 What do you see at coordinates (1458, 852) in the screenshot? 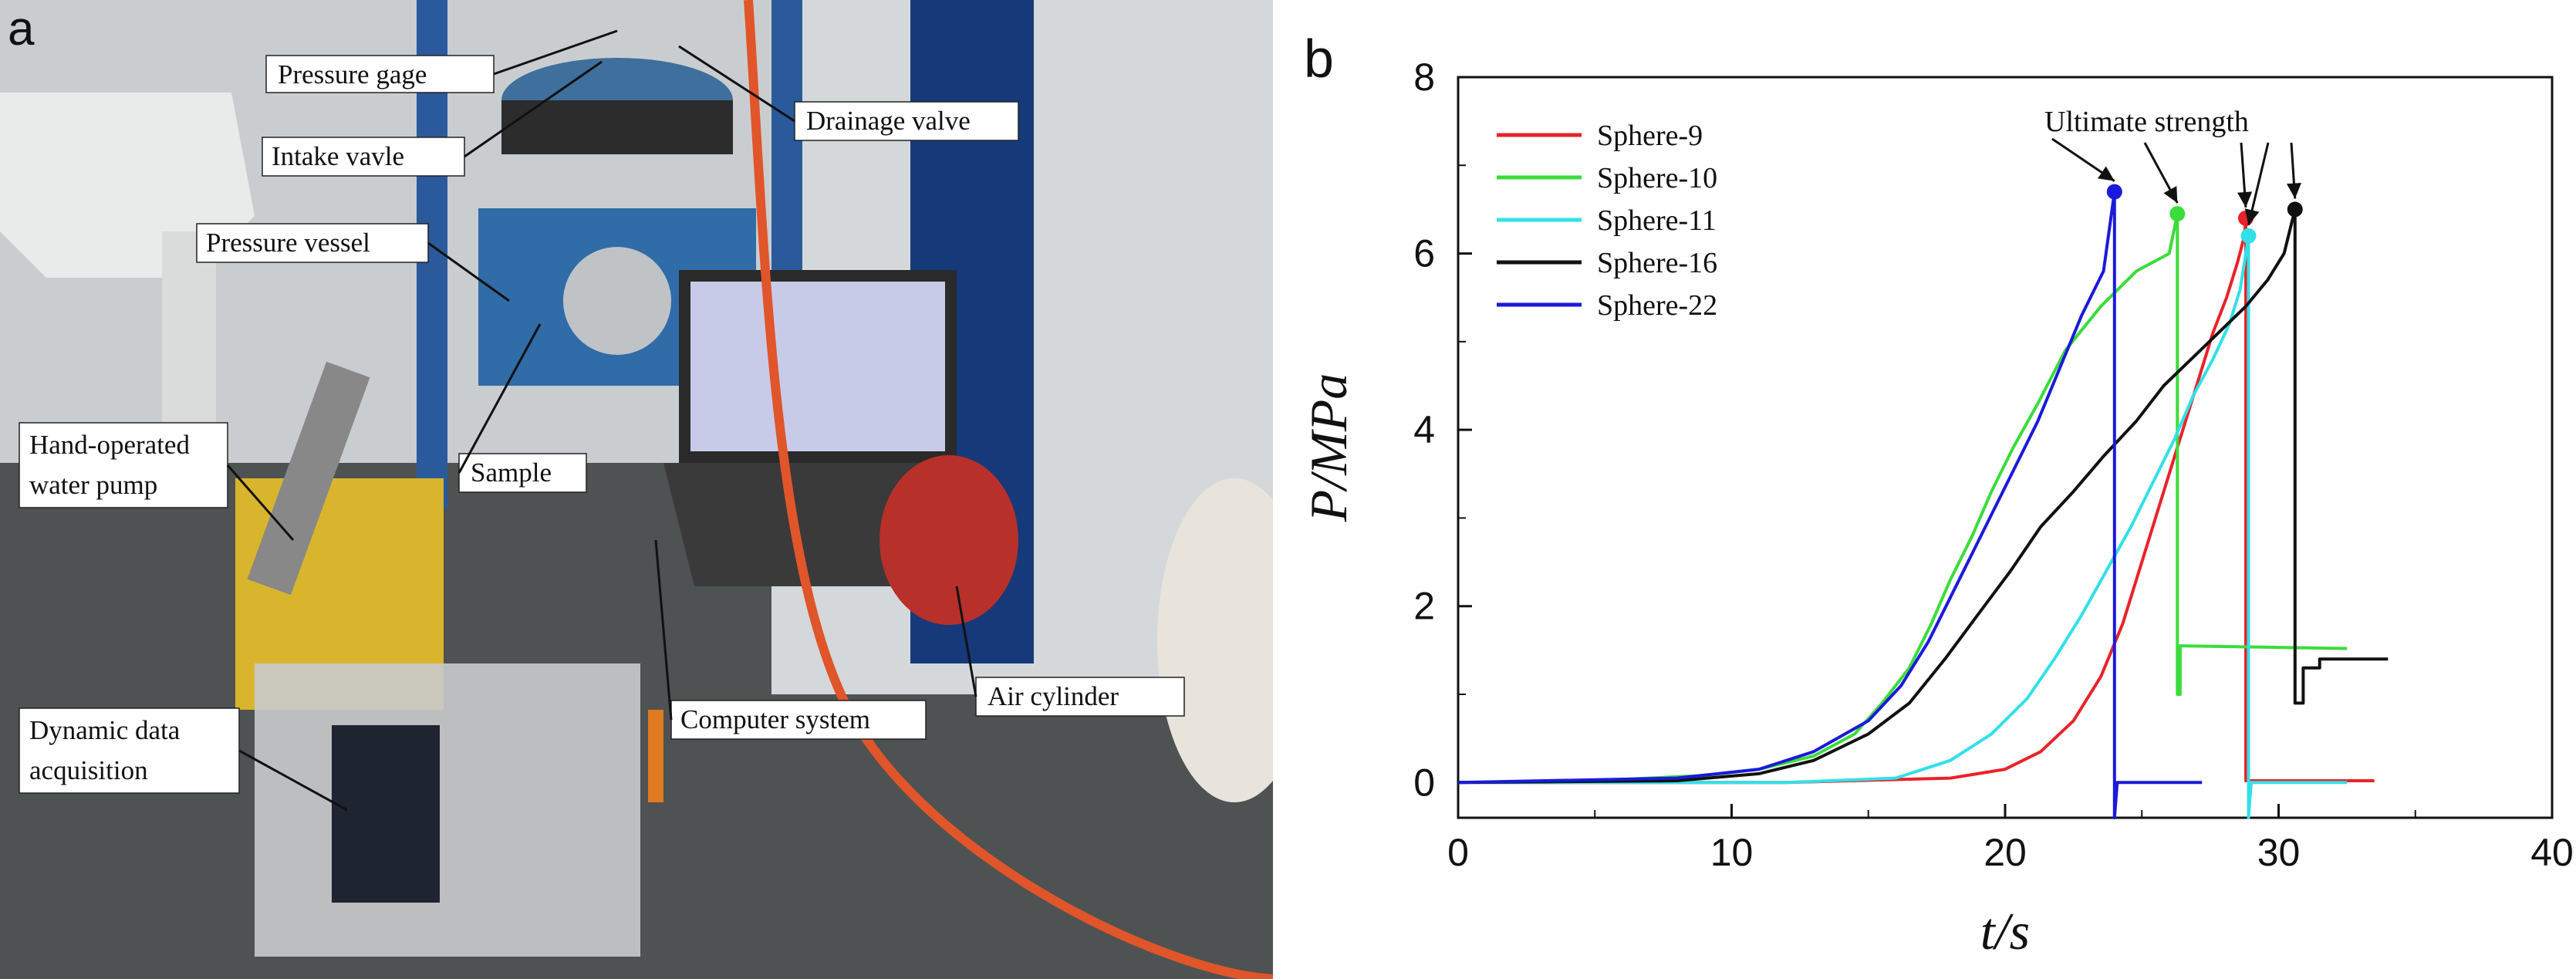
I see `x-tick-label: 0` at bounding box center [1458, 852].